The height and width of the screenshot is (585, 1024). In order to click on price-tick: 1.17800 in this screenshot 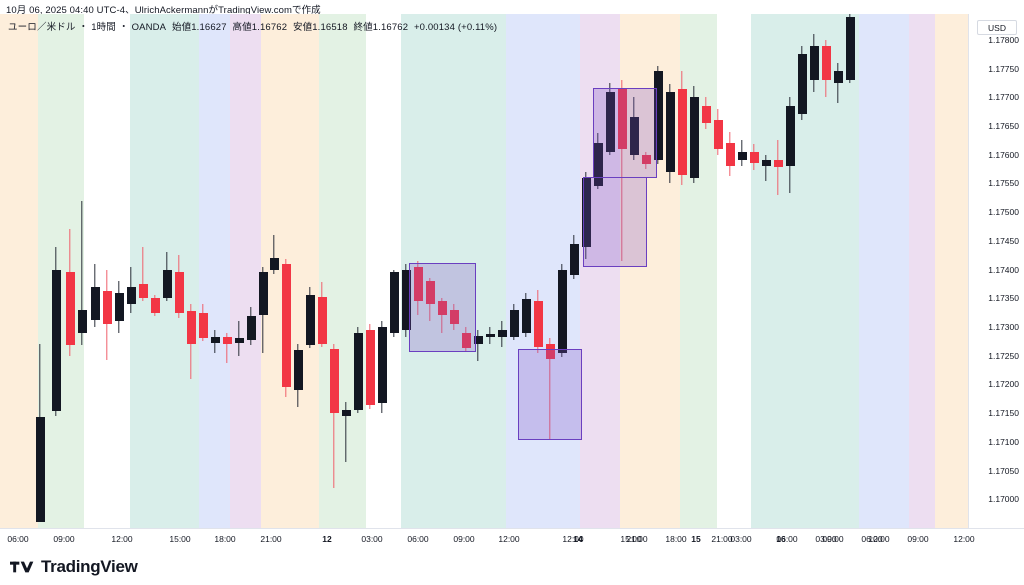, I will do `click(1003, 39)`.